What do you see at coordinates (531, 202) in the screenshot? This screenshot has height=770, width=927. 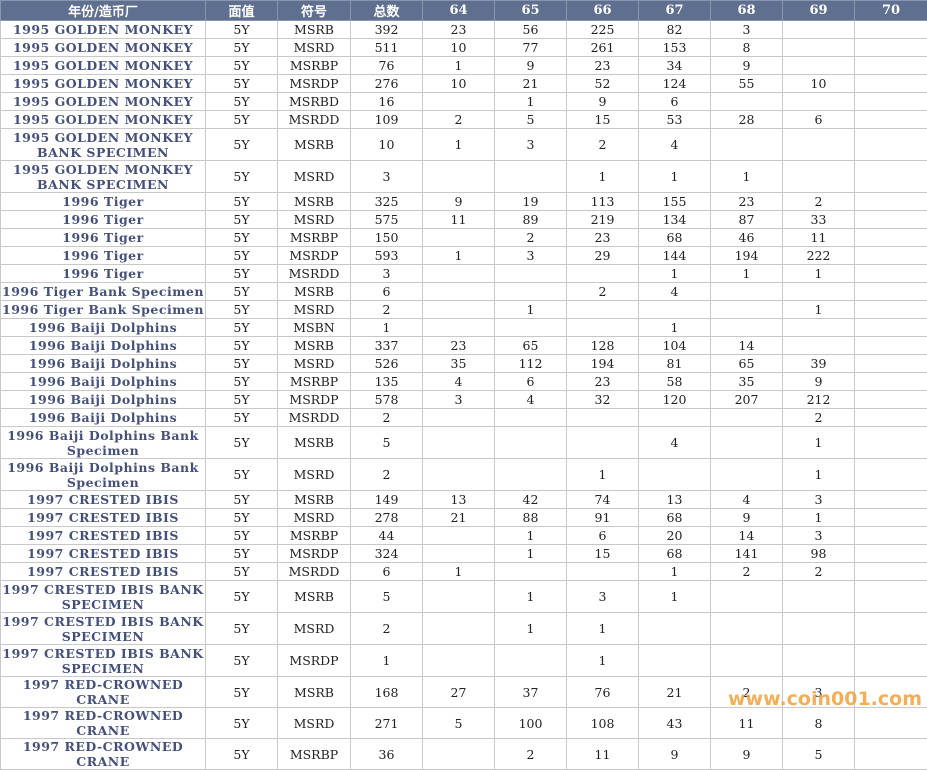 I see `cell: 19` at bounding box center [531, 202].